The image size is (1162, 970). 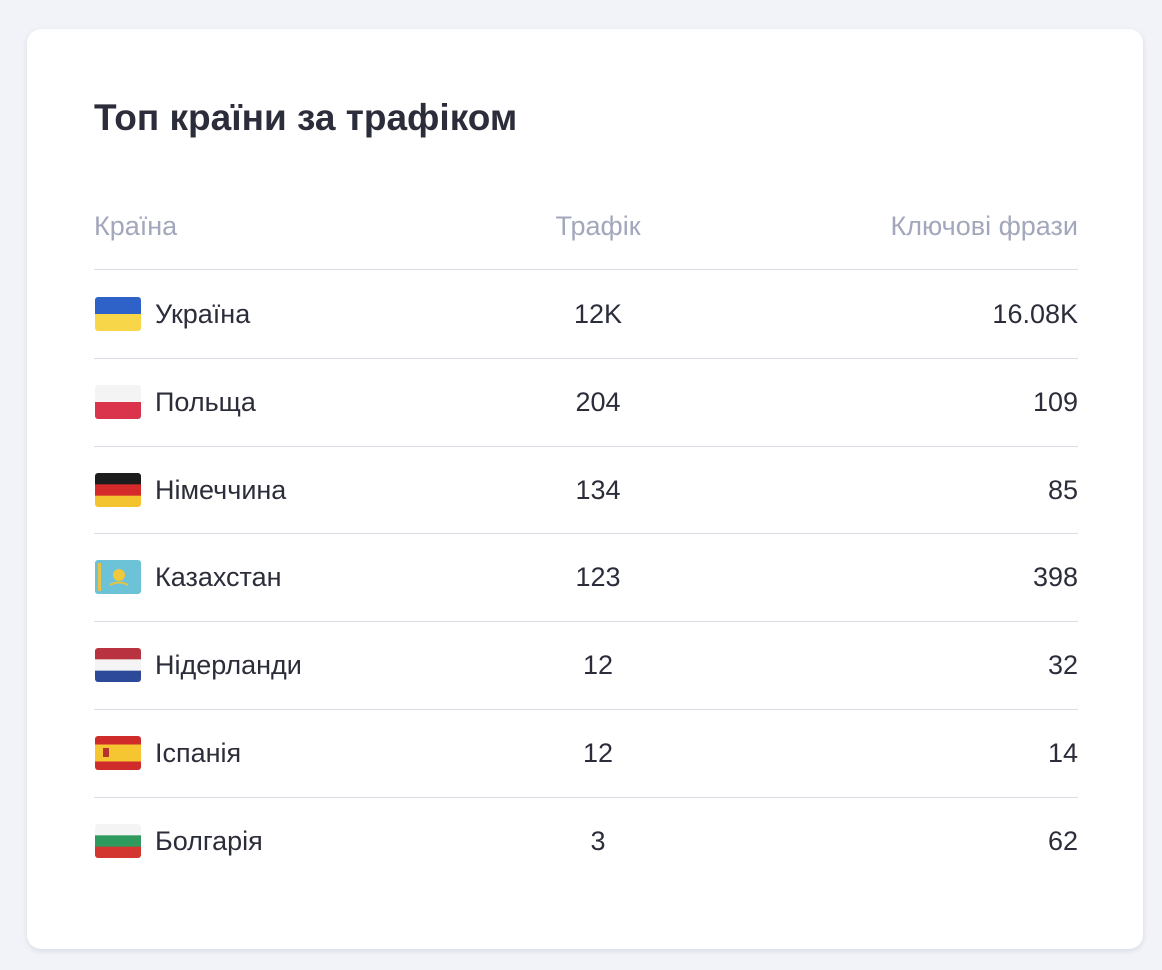 What do you see at coordinates (1055, 401) in the screenshot?
I see `keywords-value: 109` at bounding box center [1055, 401].